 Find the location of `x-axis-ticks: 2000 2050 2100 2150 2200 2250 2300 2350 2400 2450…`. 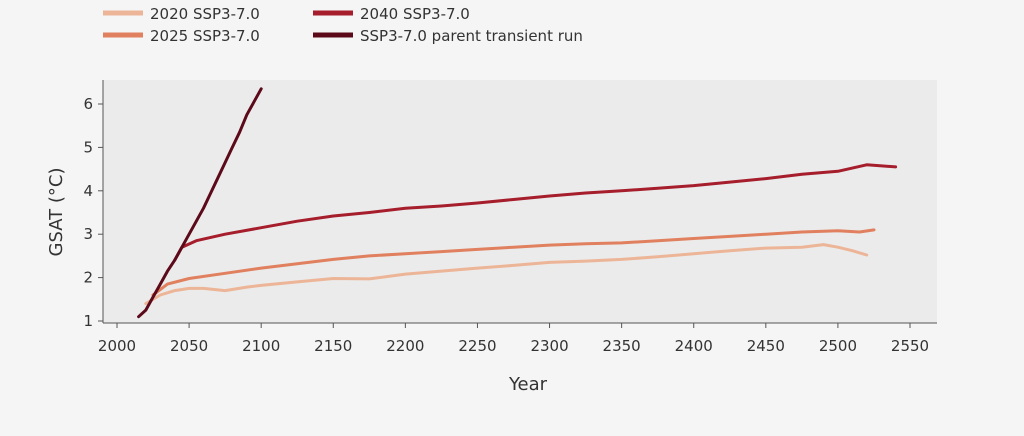

x-axis-ticks: 2000 2050 2100 2150 2200 2250 2300 2350 2400 2450… is located at coordinates (513, 339).